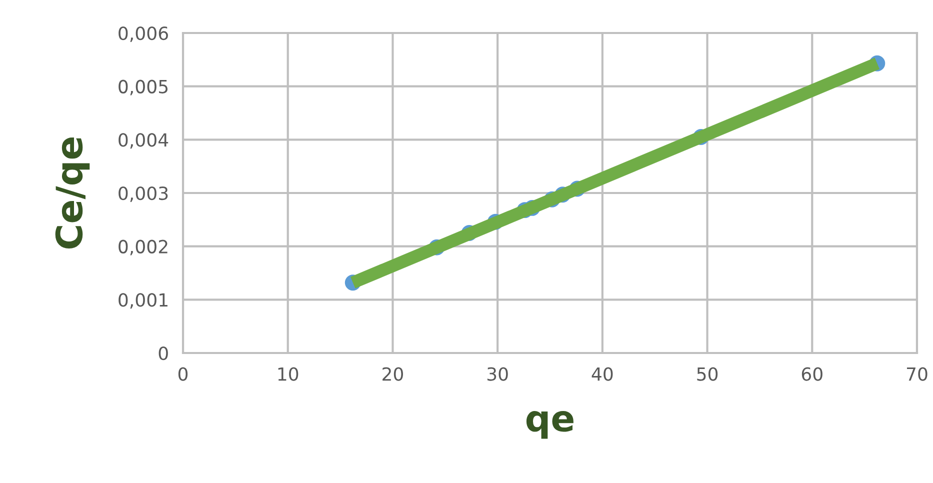 This screenshot has width=933, height=483. Describe the element at coordinates (497, 374) in the screenshot. I see `x-tick-label: 30` at that location.